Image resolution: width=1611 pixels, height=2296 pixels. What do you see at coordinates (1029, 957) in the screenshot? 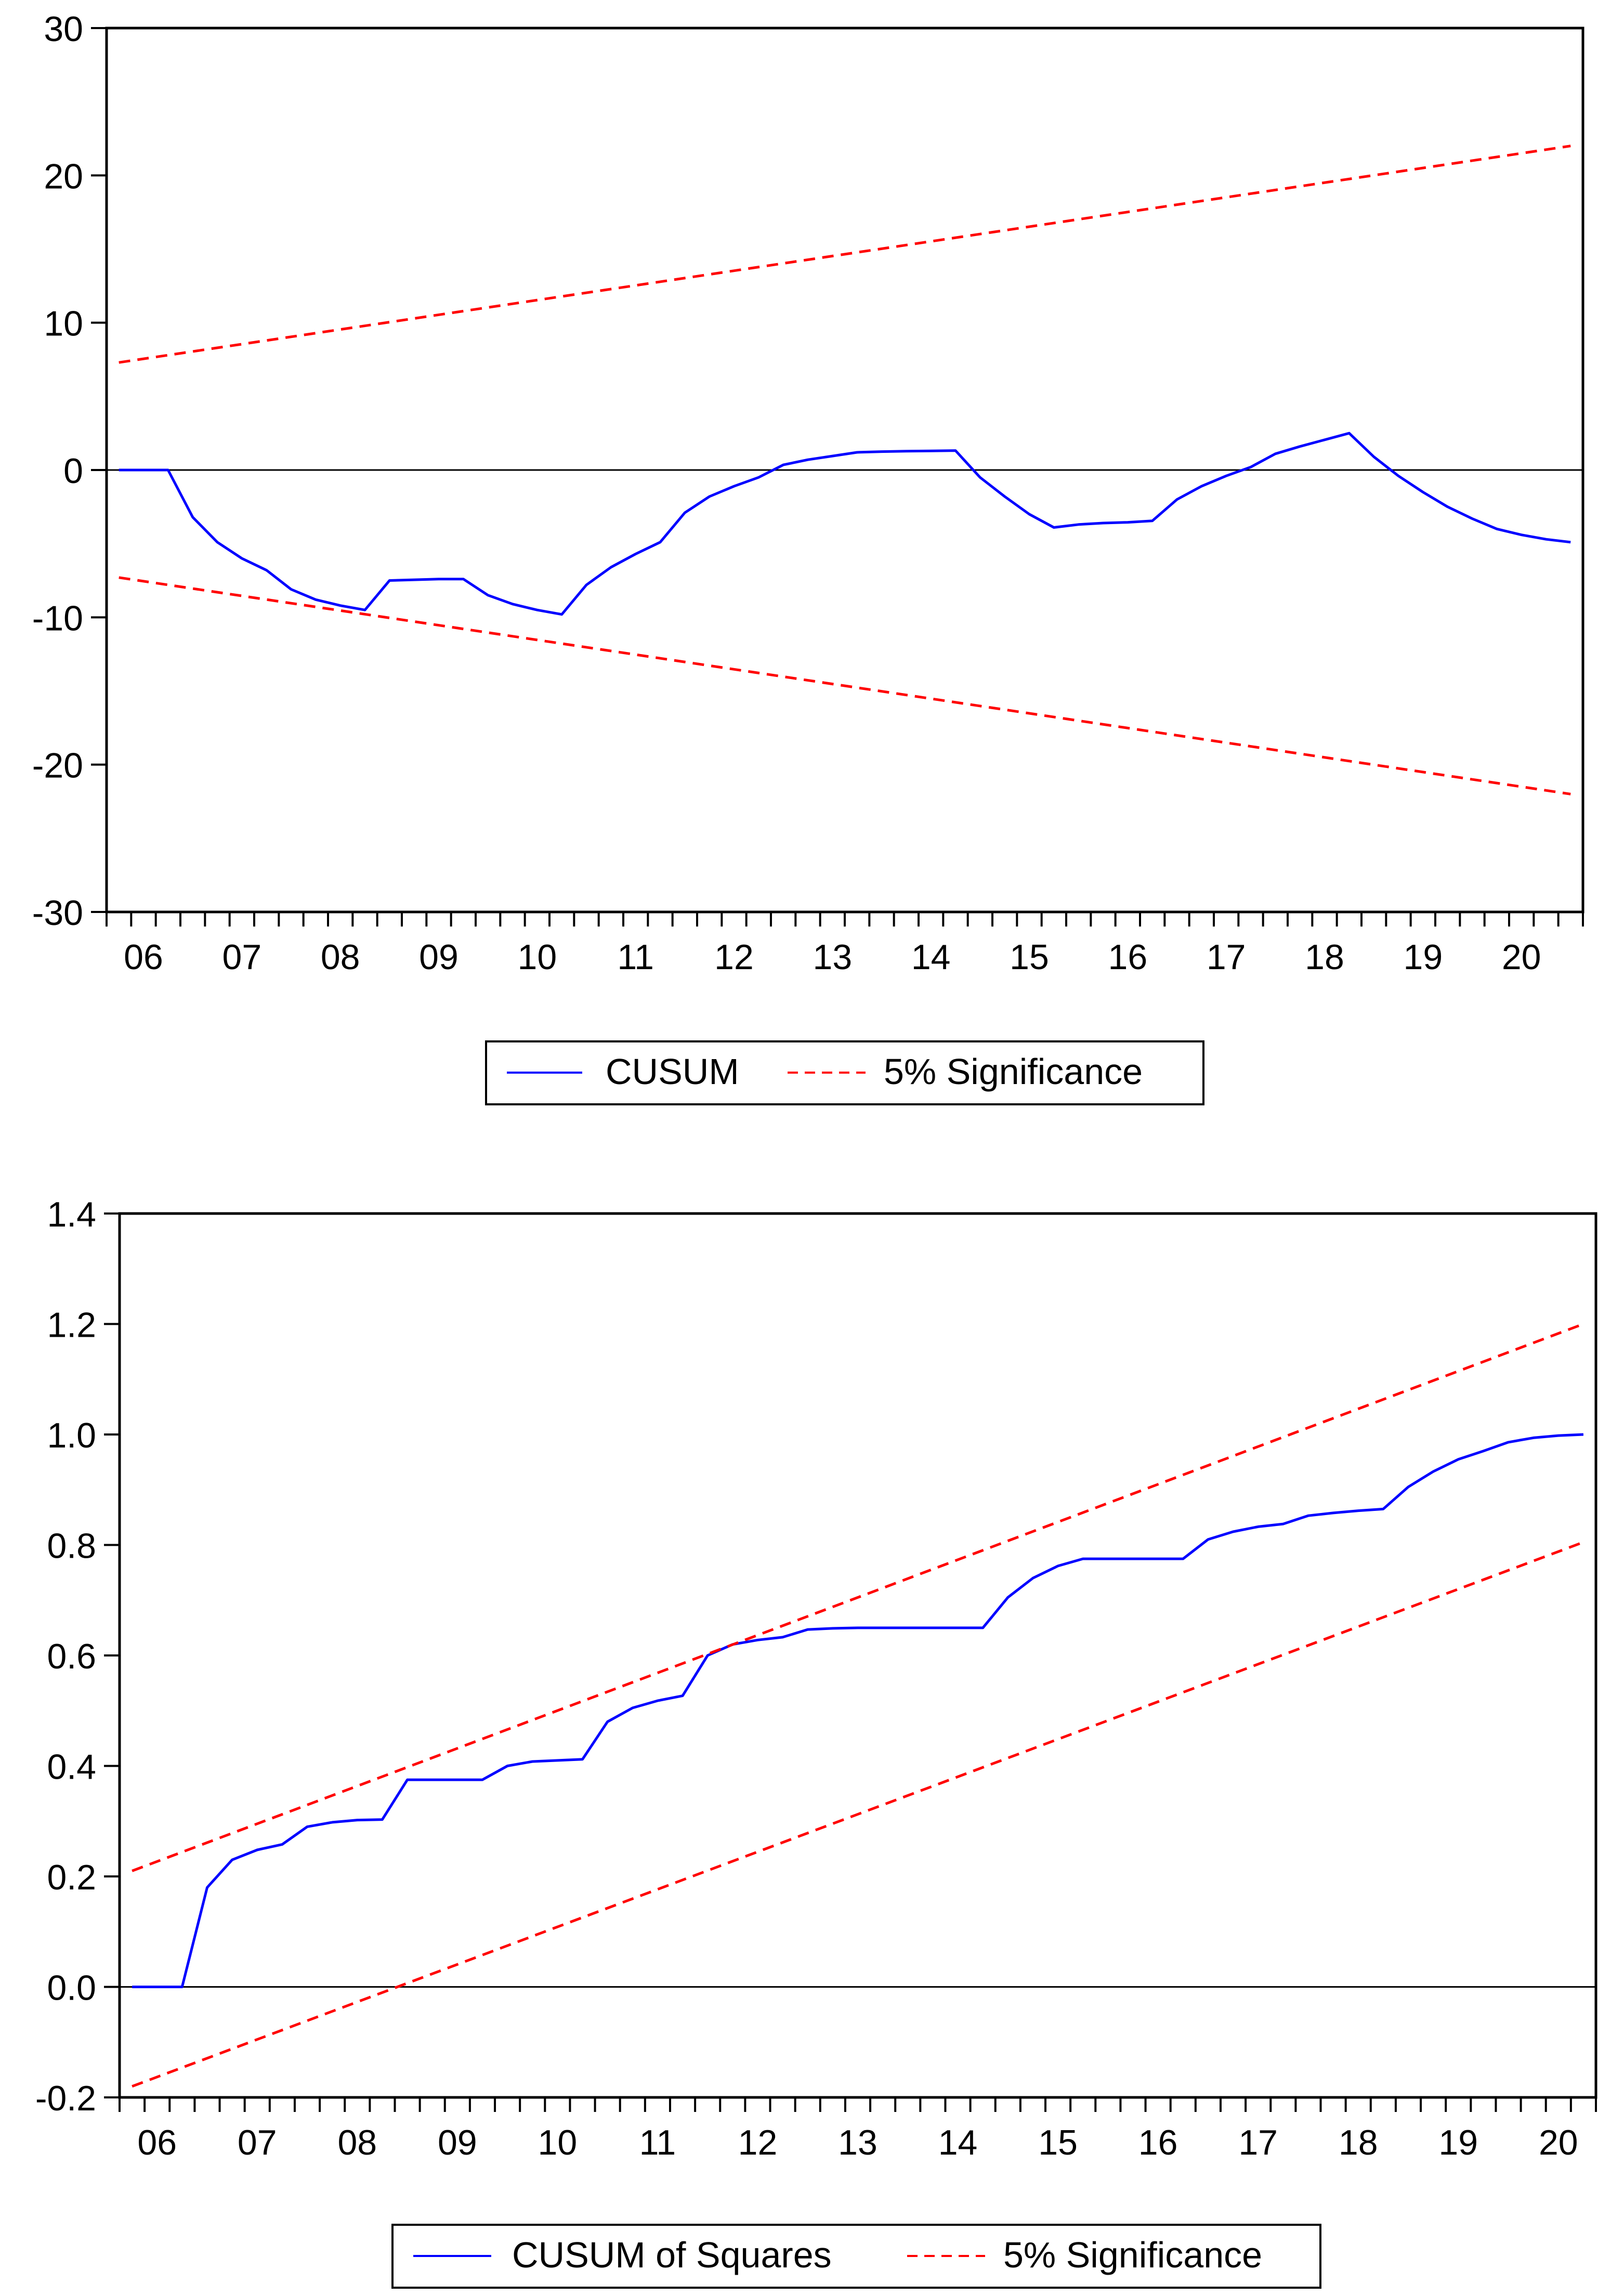
I see `cusum-x-tick-label: 15` at bounding box center [1029, 957].